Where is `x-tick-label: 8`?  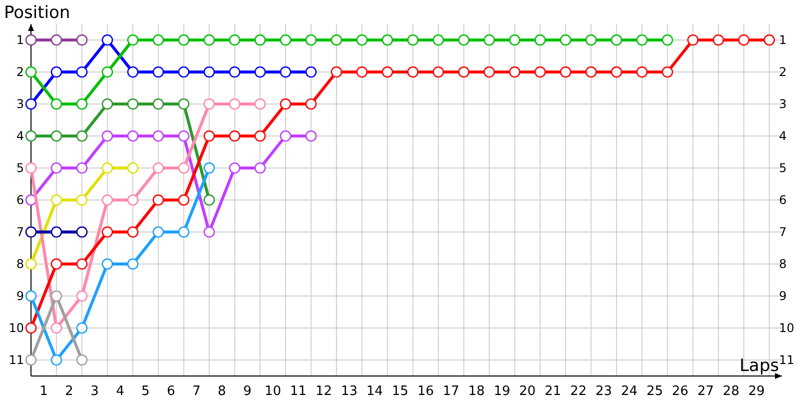 x-tick-label: 8 is located at coordinates (222, 391).